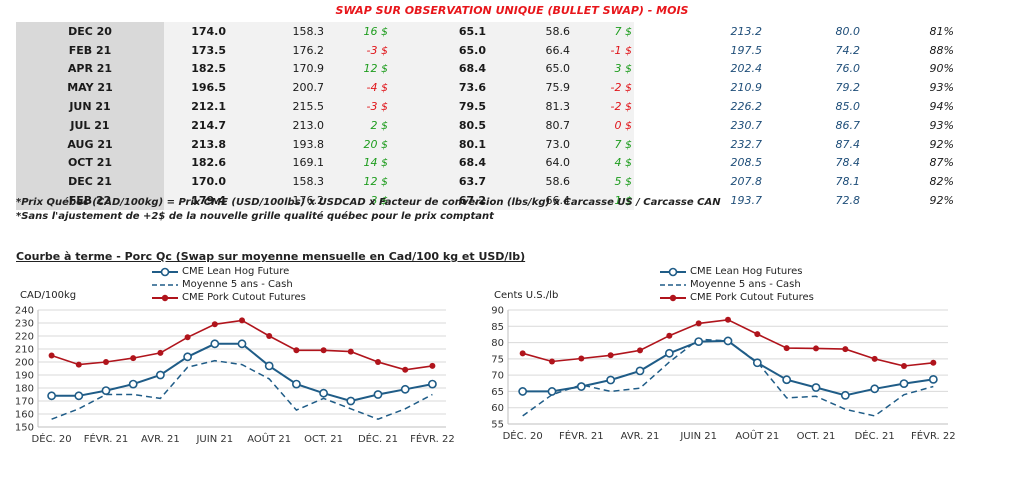  What do you see at coordinates (357, 163) in the screenshot?
I see `difference-cad-cell: 14 $` at bounding box center [357, 163].